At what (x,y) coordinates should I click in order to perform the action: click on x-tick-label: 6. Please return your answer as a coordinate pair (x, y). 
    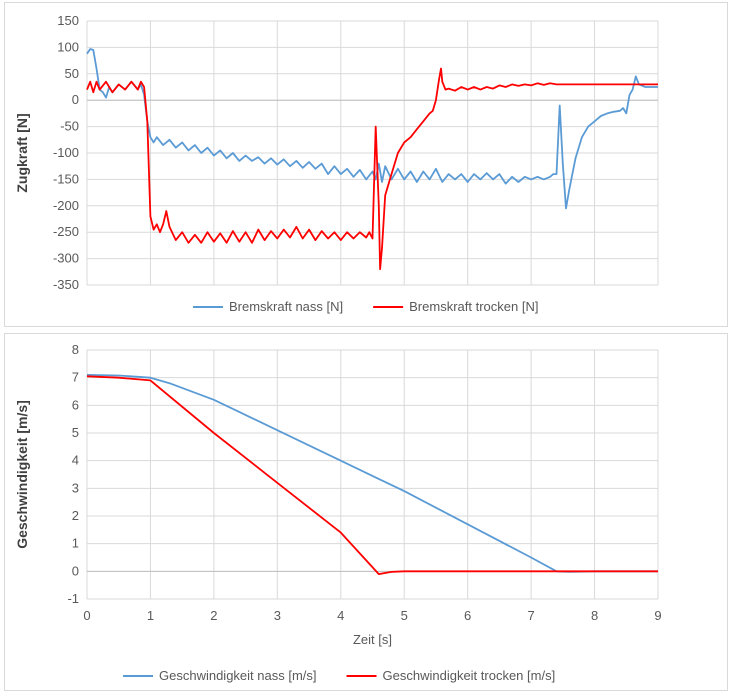
    Looking at the image, I should click on (467, 615).